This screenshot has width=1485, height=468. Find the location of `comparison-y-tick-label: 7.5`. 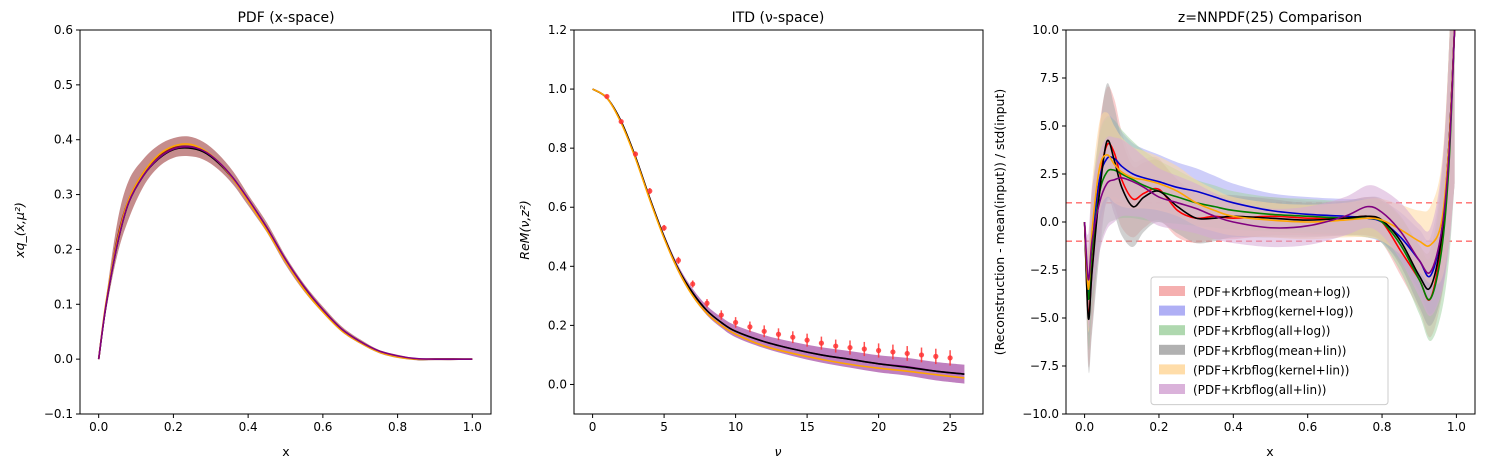

comparison-y-tick-label: 7.5 is located at coordinates (1049, 78).